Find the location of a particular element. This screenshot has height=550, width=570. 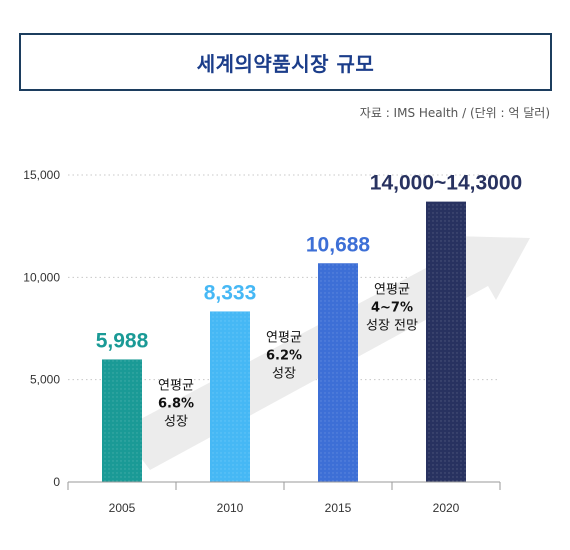

chart-title: 세계의약품시장 규모 is located at coordinates (285, 63).